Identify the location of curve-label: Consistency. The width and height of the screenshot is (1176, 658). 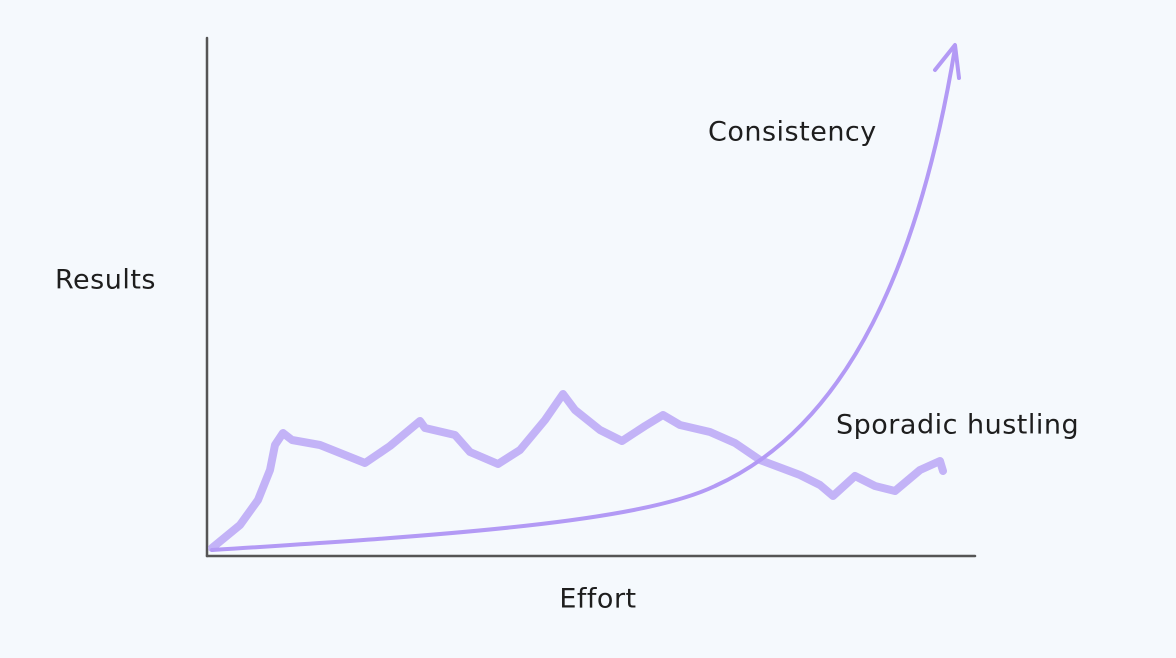
(792, 132).